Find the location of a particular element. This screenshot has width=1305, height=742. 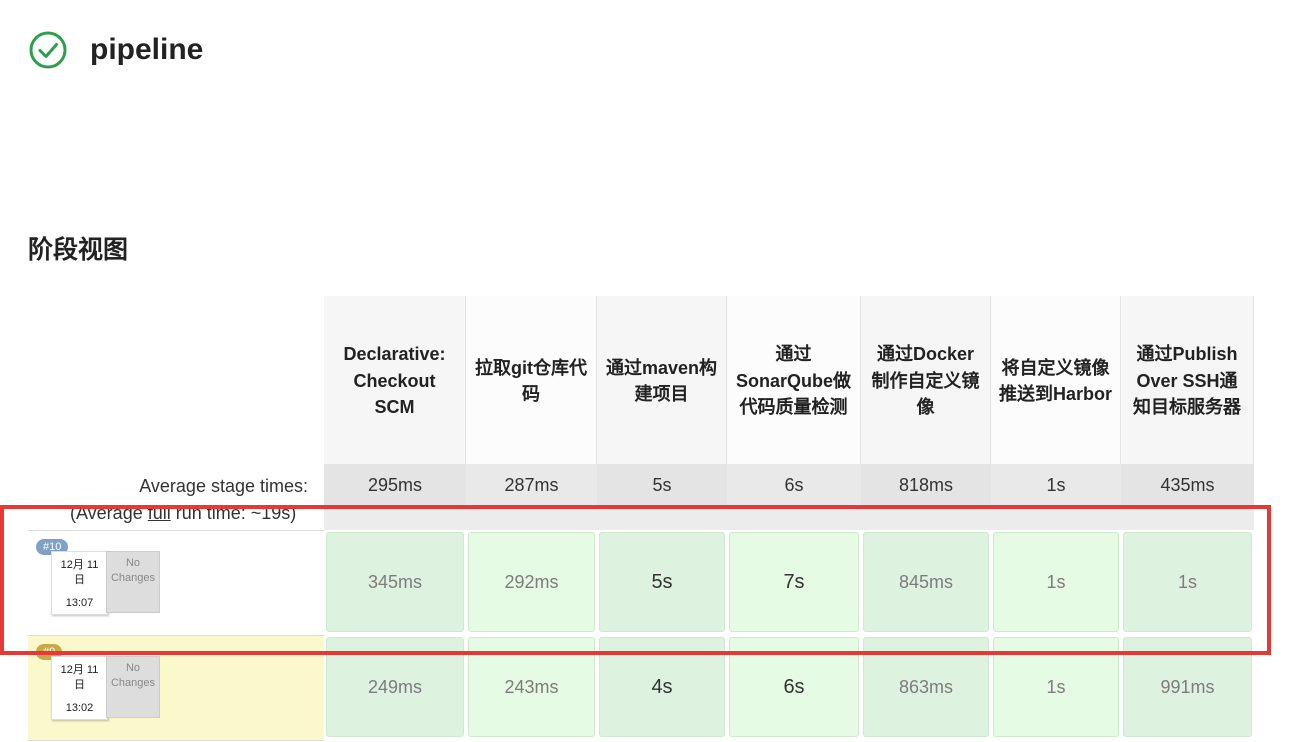

stage-duration-cell: 345ms is located at coordinates (395, 582).